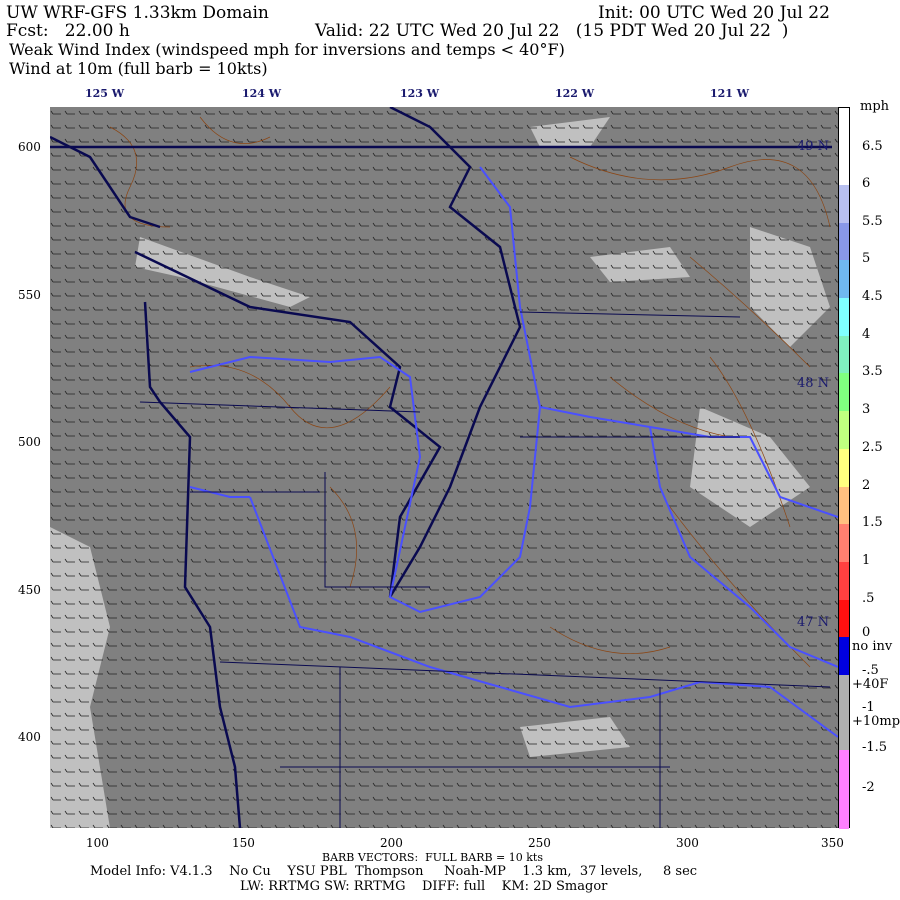 This screenshot has height=900, width=900. I want to click on colorbar-label: 3.5, so click(872, 371).